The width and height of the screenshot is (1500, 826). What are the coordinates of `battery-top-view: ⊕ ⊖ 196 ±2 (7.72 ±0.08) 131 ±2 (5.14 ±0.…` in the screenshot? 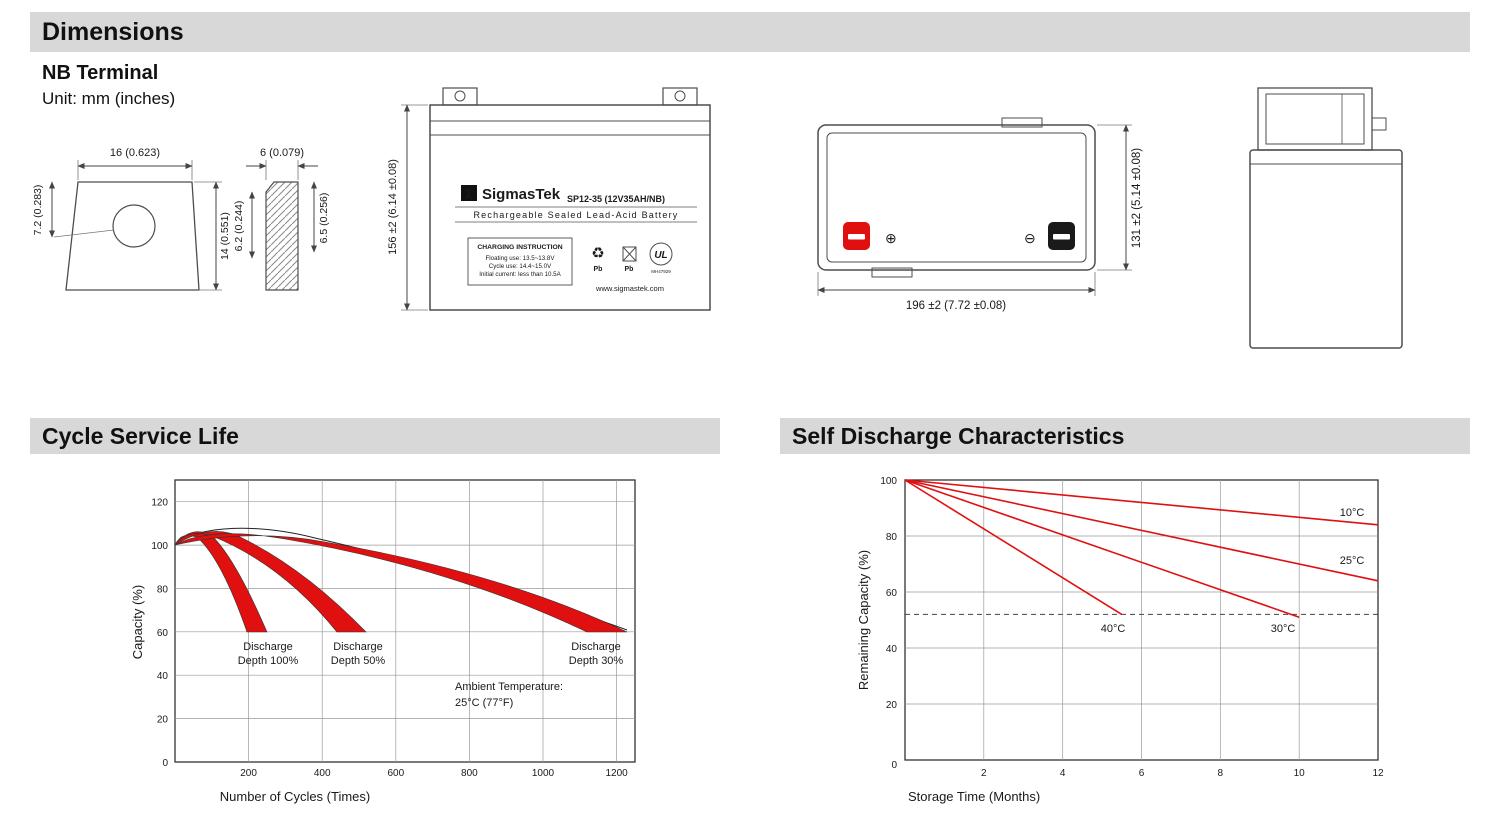 It's located at (980, 214).